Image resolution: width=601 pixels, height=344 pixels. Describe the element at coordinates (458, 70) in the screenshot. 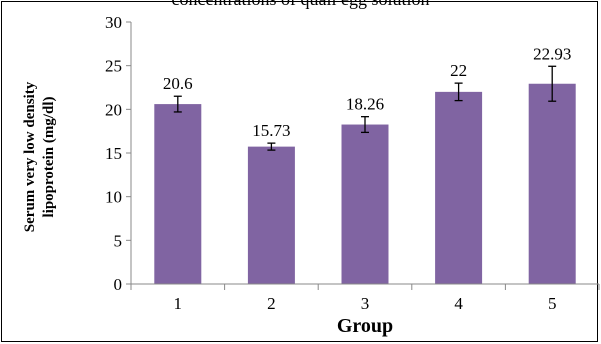

I see `data-label: 22` at that location.